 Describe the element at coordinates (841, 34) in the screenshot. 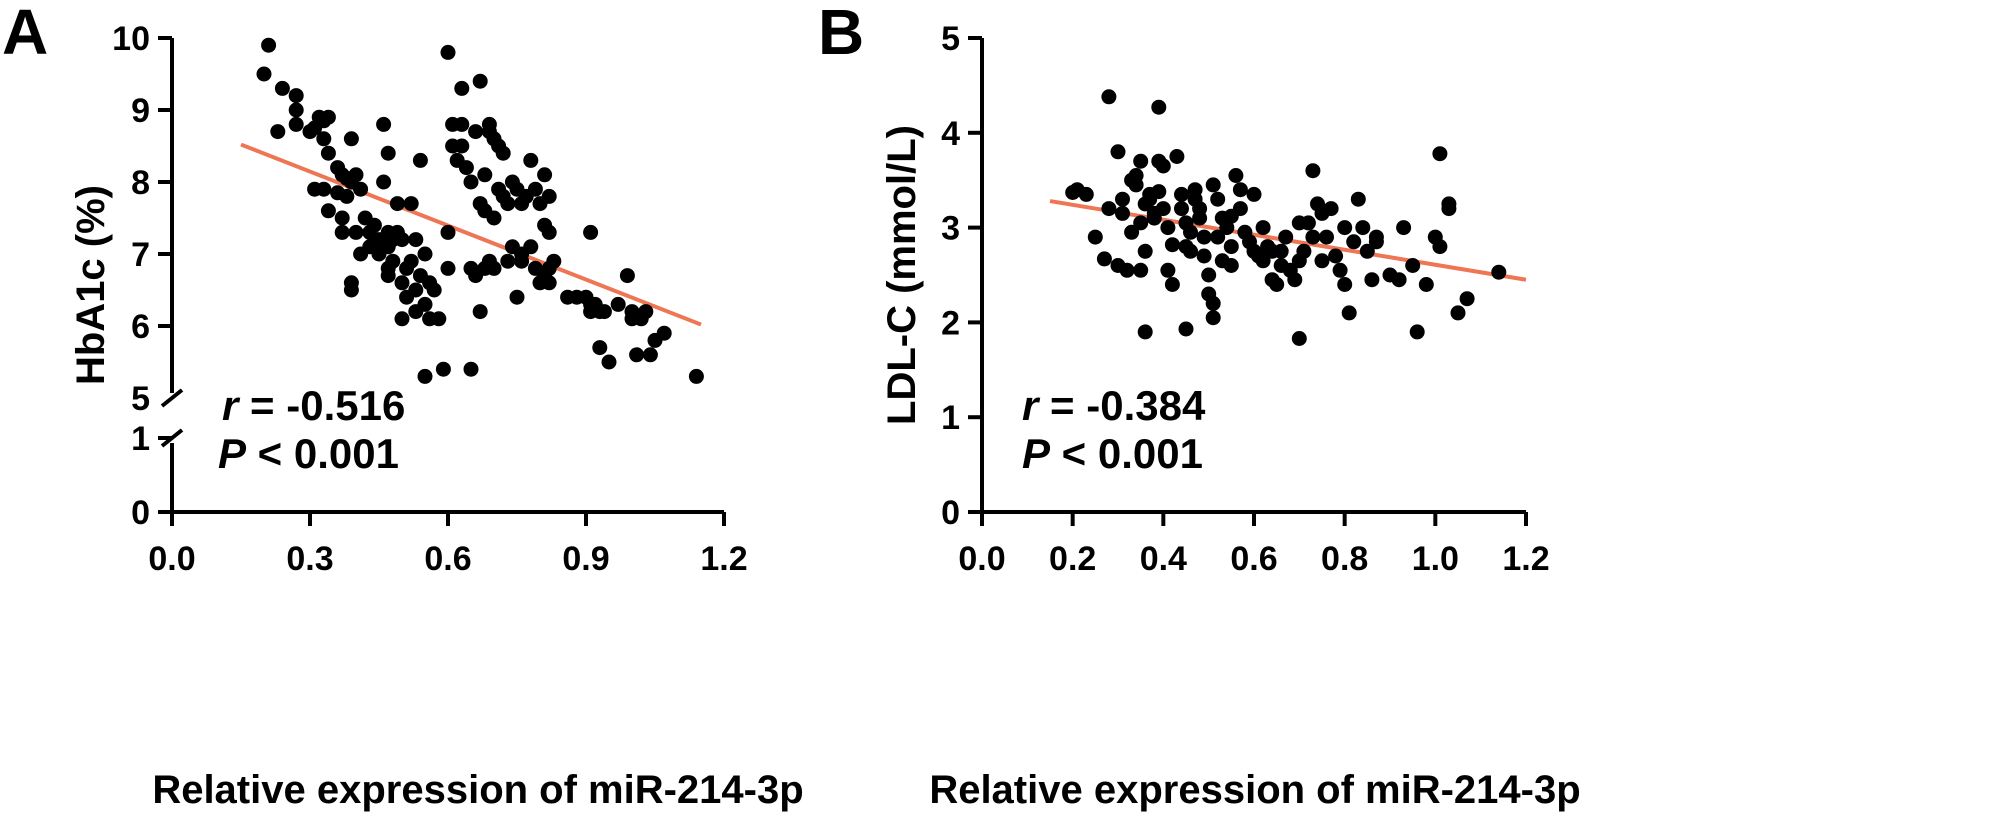

I see `panel-b-label: B` at that location.